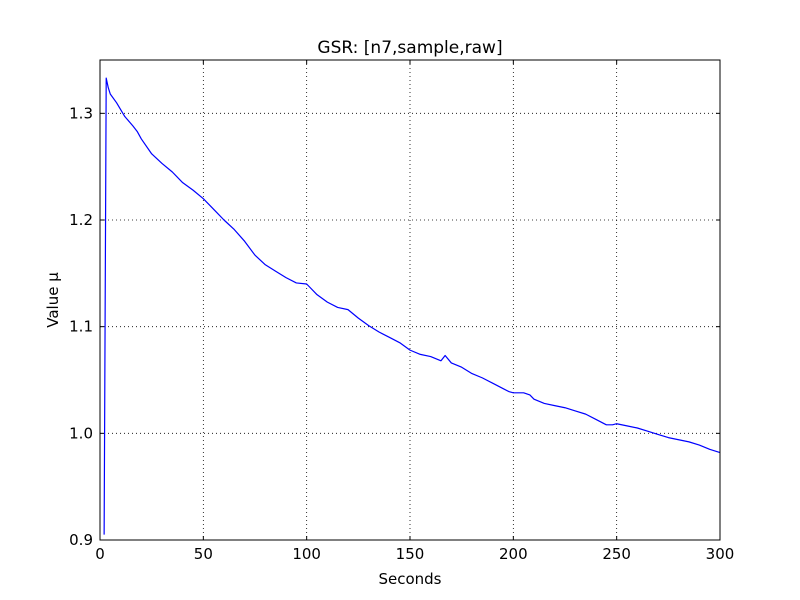  I want to click on y-tick-label: 1.2, so click(81, 220).